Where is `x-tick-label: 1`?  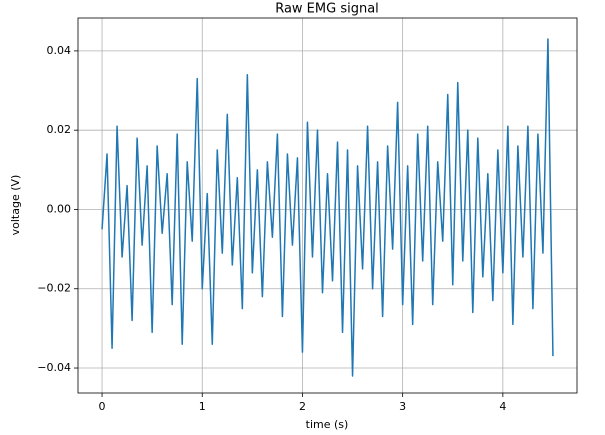
x-tick-label: 1 is located at coordinates (202, 406).